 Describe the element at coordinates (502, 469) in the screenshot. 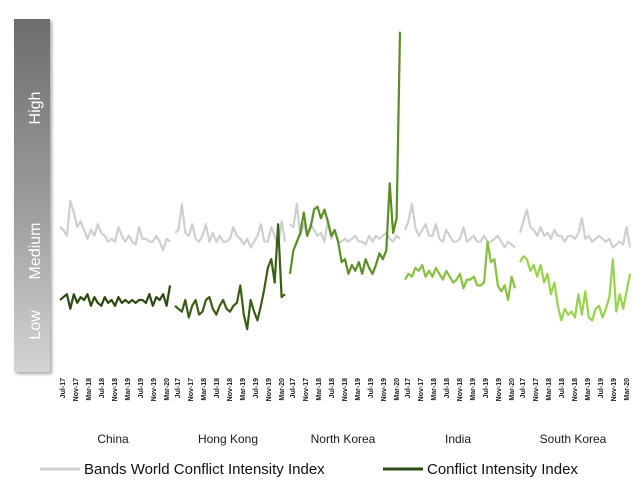

I see `legend-conflict-label: Conflict Intensity Index` at that location.